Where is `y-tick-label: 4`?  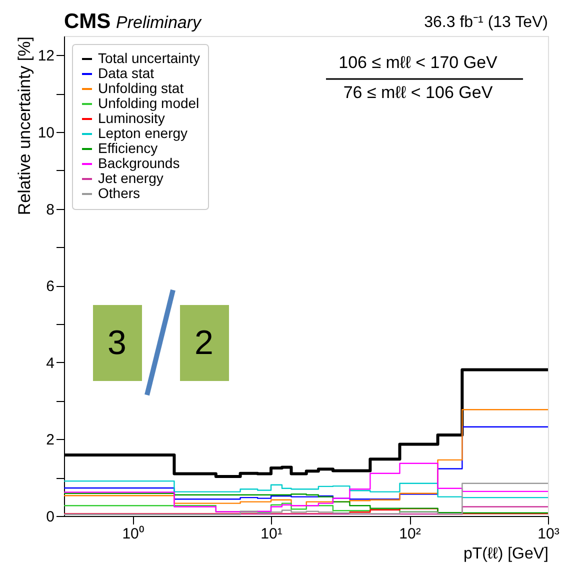 y-tick-label: 4 is located at coordinates (50, 363).